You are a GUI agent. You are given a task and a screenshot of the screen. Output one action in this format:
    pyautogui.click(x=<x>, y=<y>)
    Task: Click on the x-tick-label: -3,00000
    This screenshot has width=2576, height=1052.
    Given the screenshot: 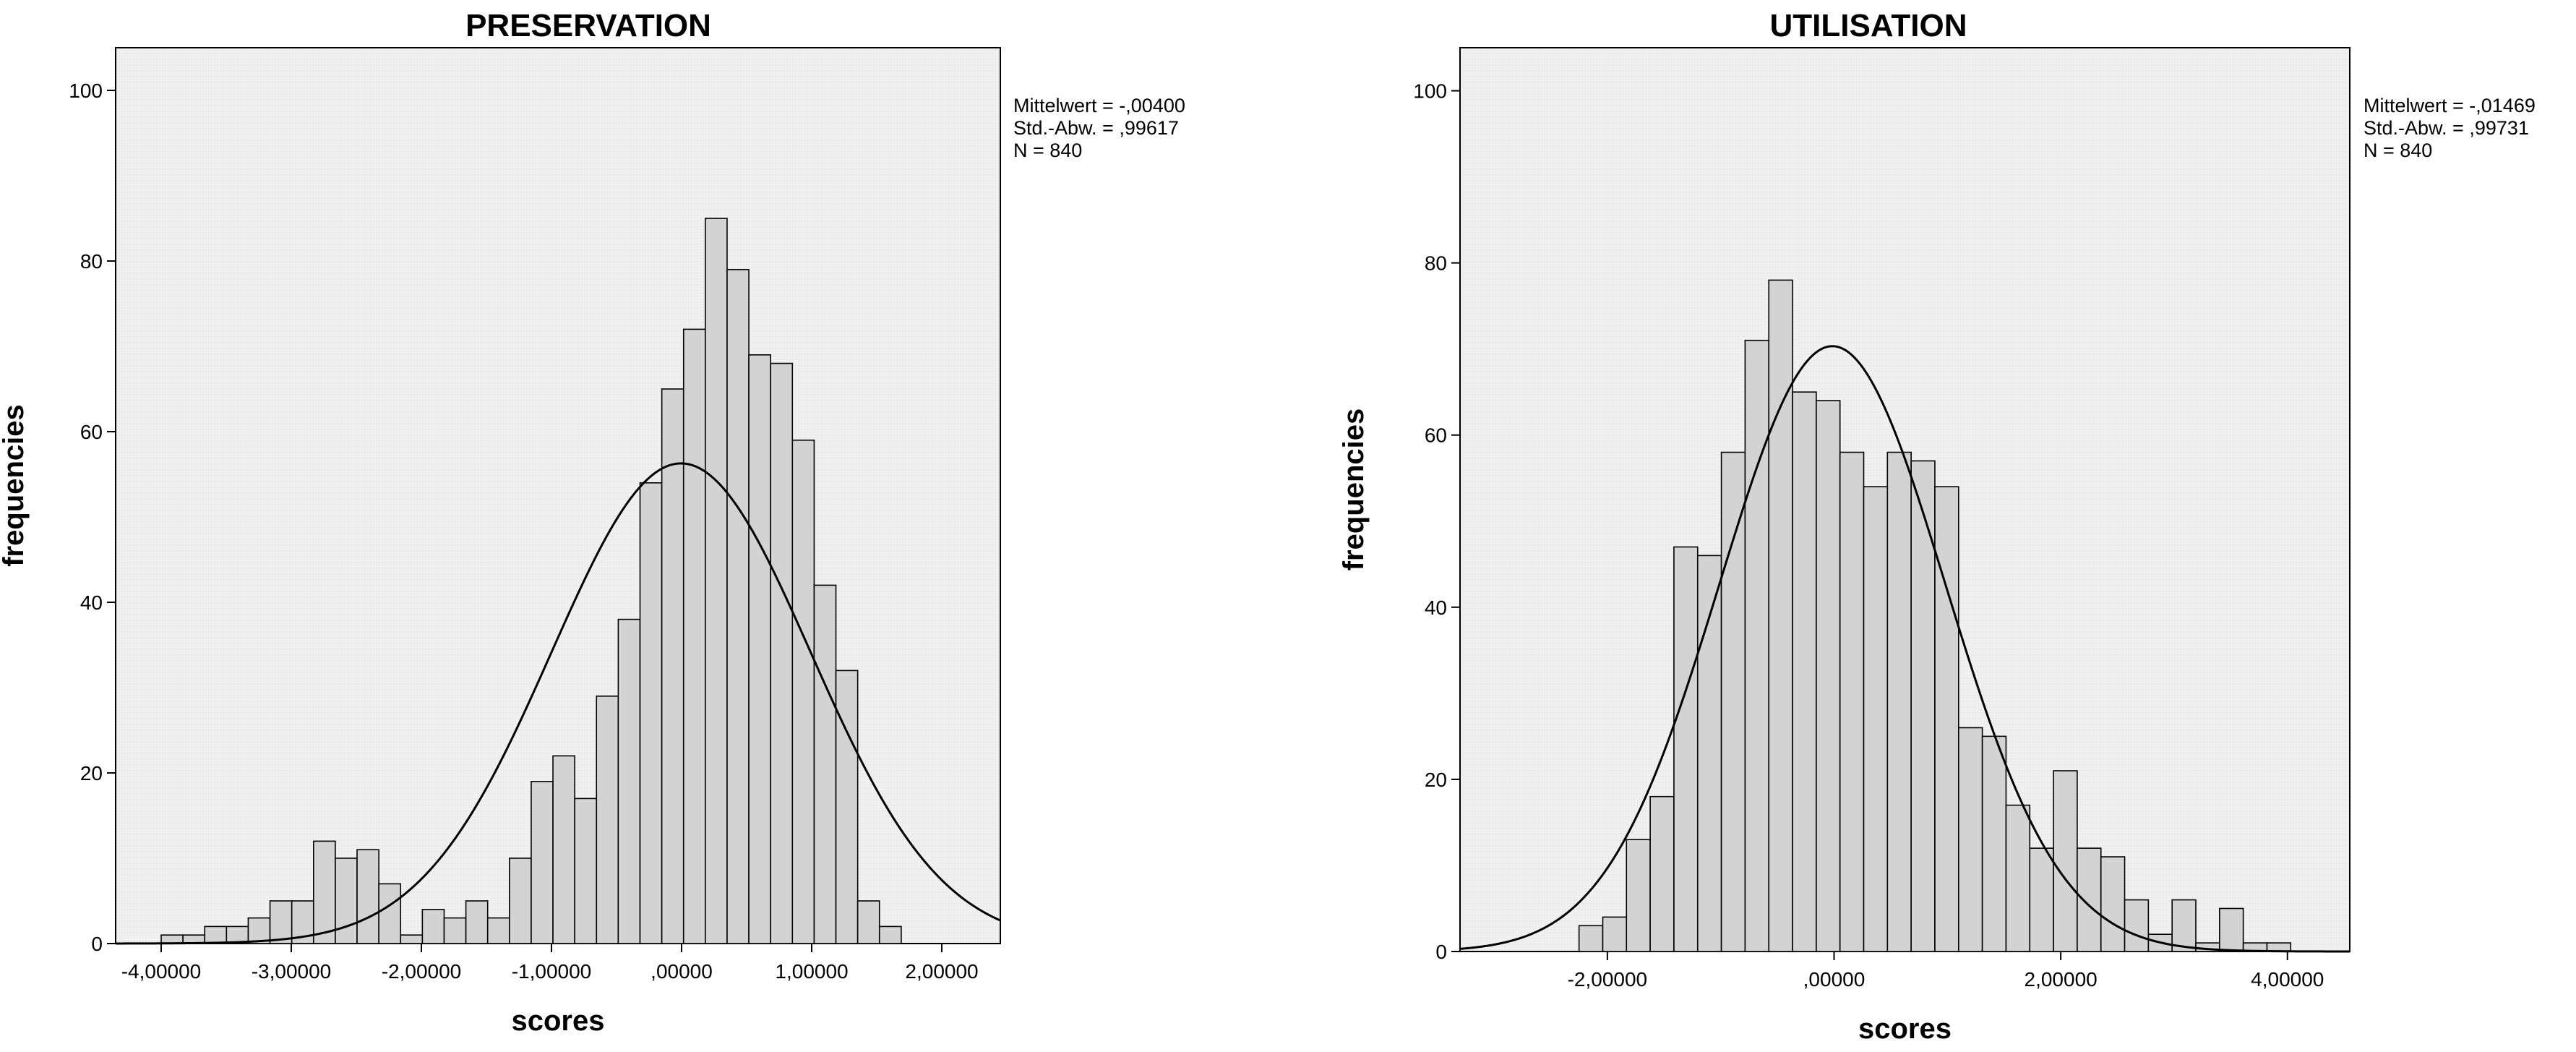 What is the action you would take?
    pyautogui.click(x=292, y=971)
    